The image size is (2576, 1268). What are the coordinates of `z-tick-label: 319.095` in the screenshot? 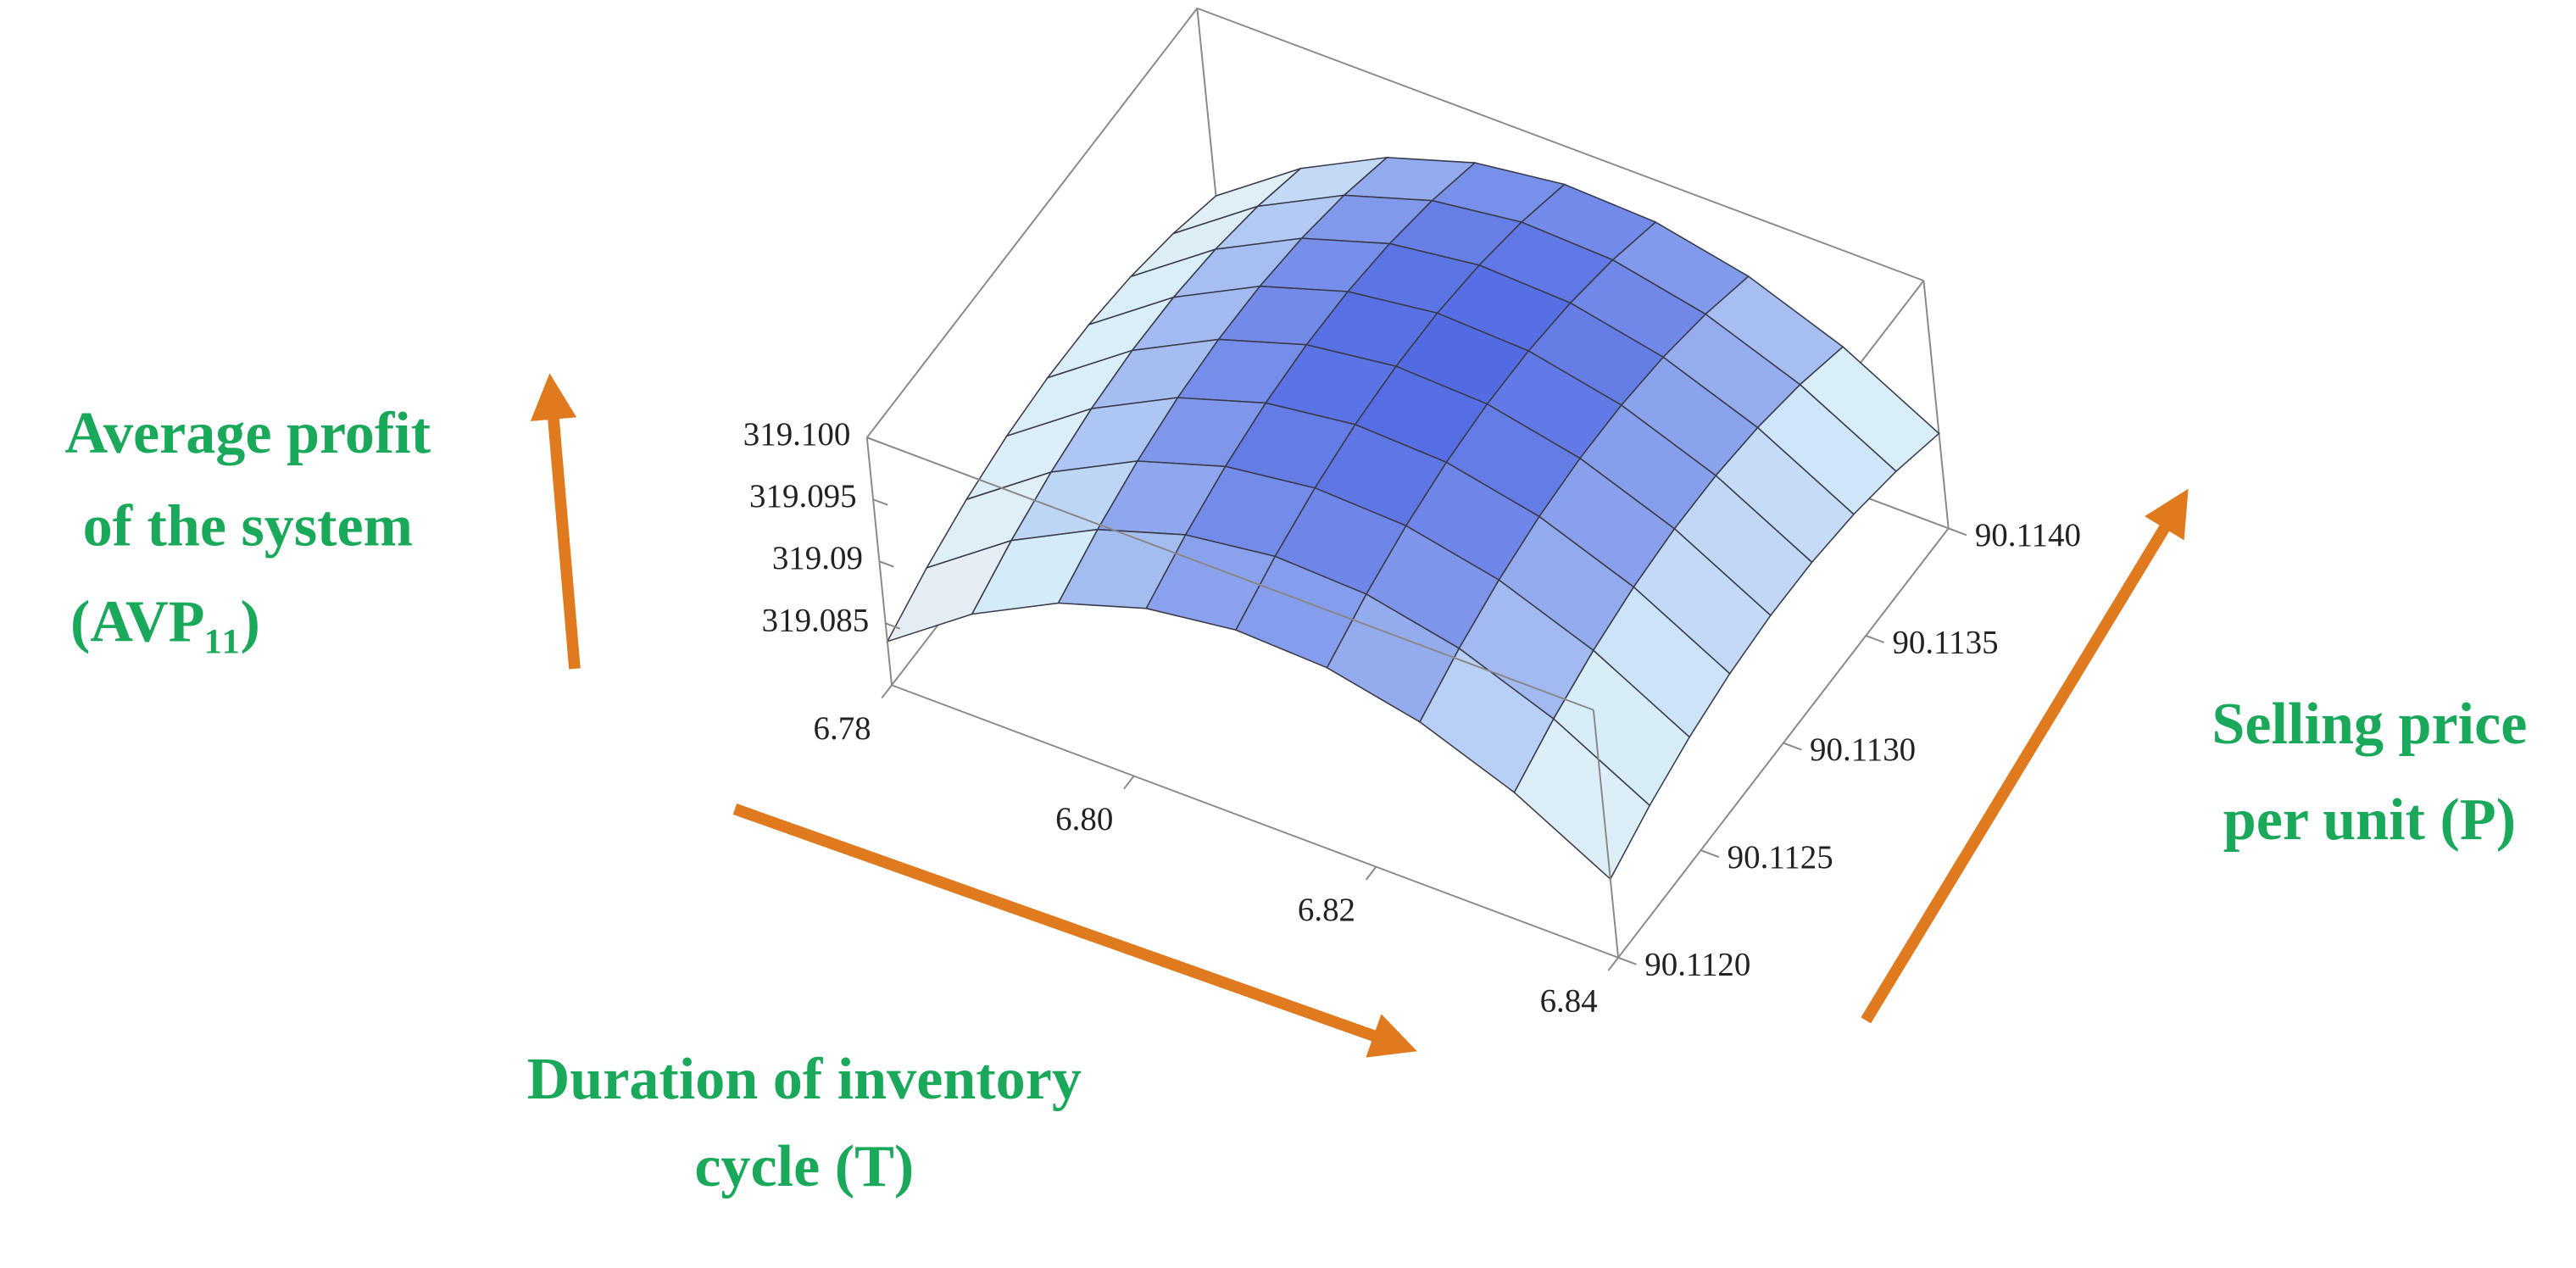 It's located at (803, 496).